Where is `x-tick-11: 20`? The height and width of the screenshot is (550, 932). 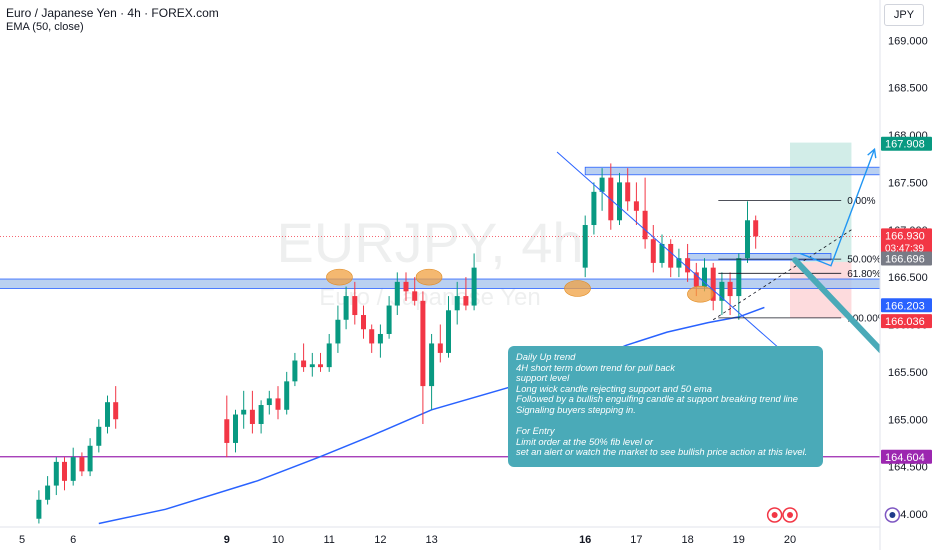
x-tick-11: 20 is located at coordinates (790, 540).